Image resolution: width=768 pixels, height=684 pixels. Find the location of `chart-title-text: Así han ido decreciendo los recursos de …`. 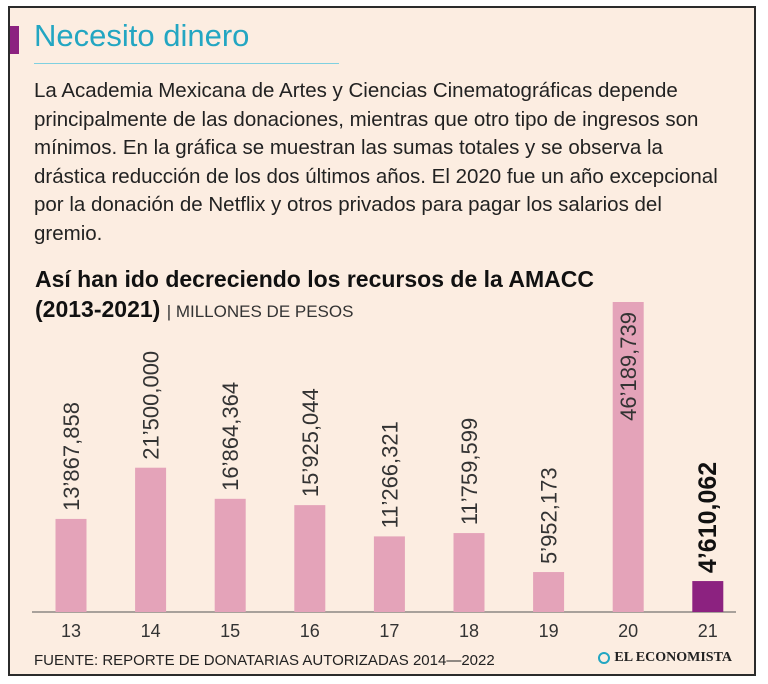

chart-title-text: Así han ido decreciendo los recursos de … is located at coordinates (314, 294).